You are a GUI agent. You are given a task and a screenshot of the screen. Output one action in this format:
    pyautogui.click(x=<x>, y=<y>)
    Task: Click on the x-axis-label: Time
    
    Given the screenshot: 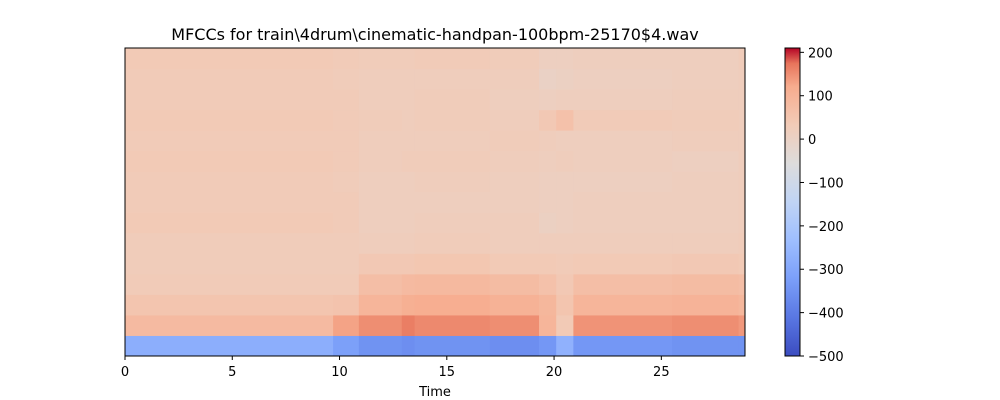 What is the action you would take?
    pyautogui.click(x=434, y=392)
    